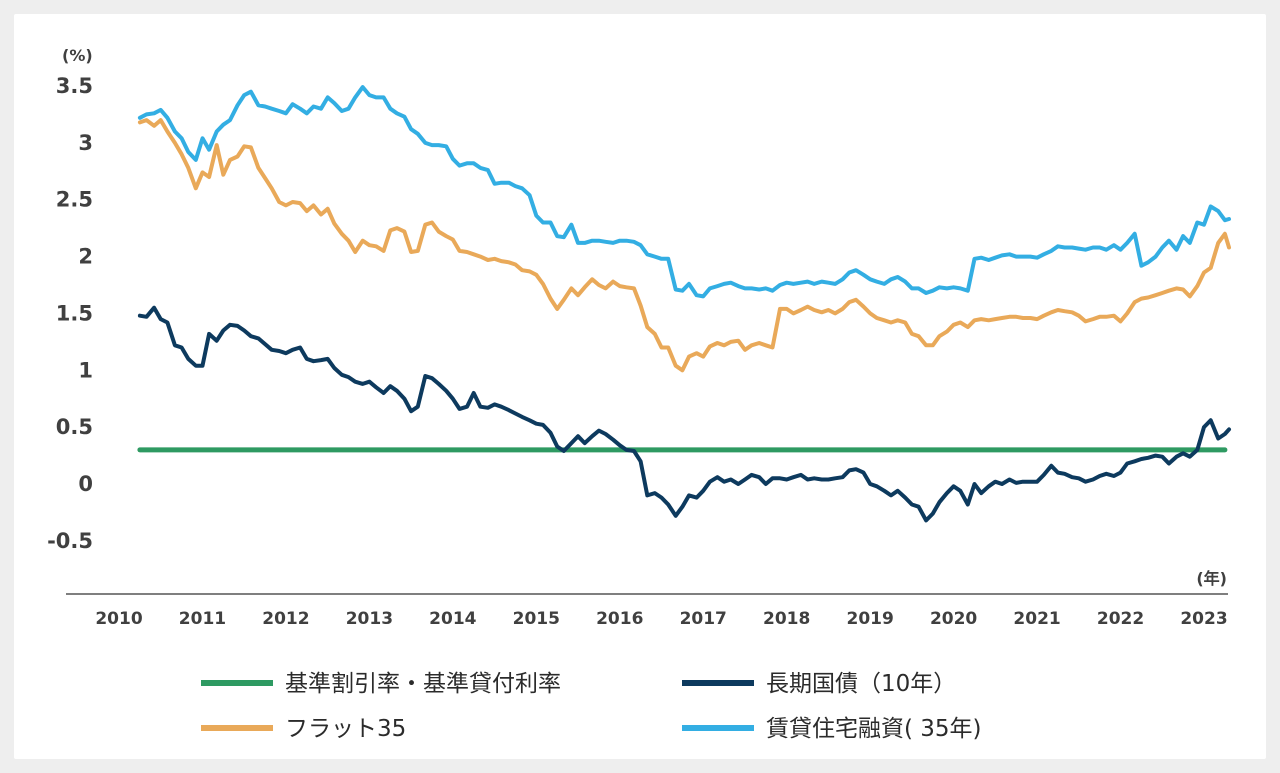 The width and height of the screenshot is (1280, 773). I want to click on x-tick-label: 2011, so click(202, 619).